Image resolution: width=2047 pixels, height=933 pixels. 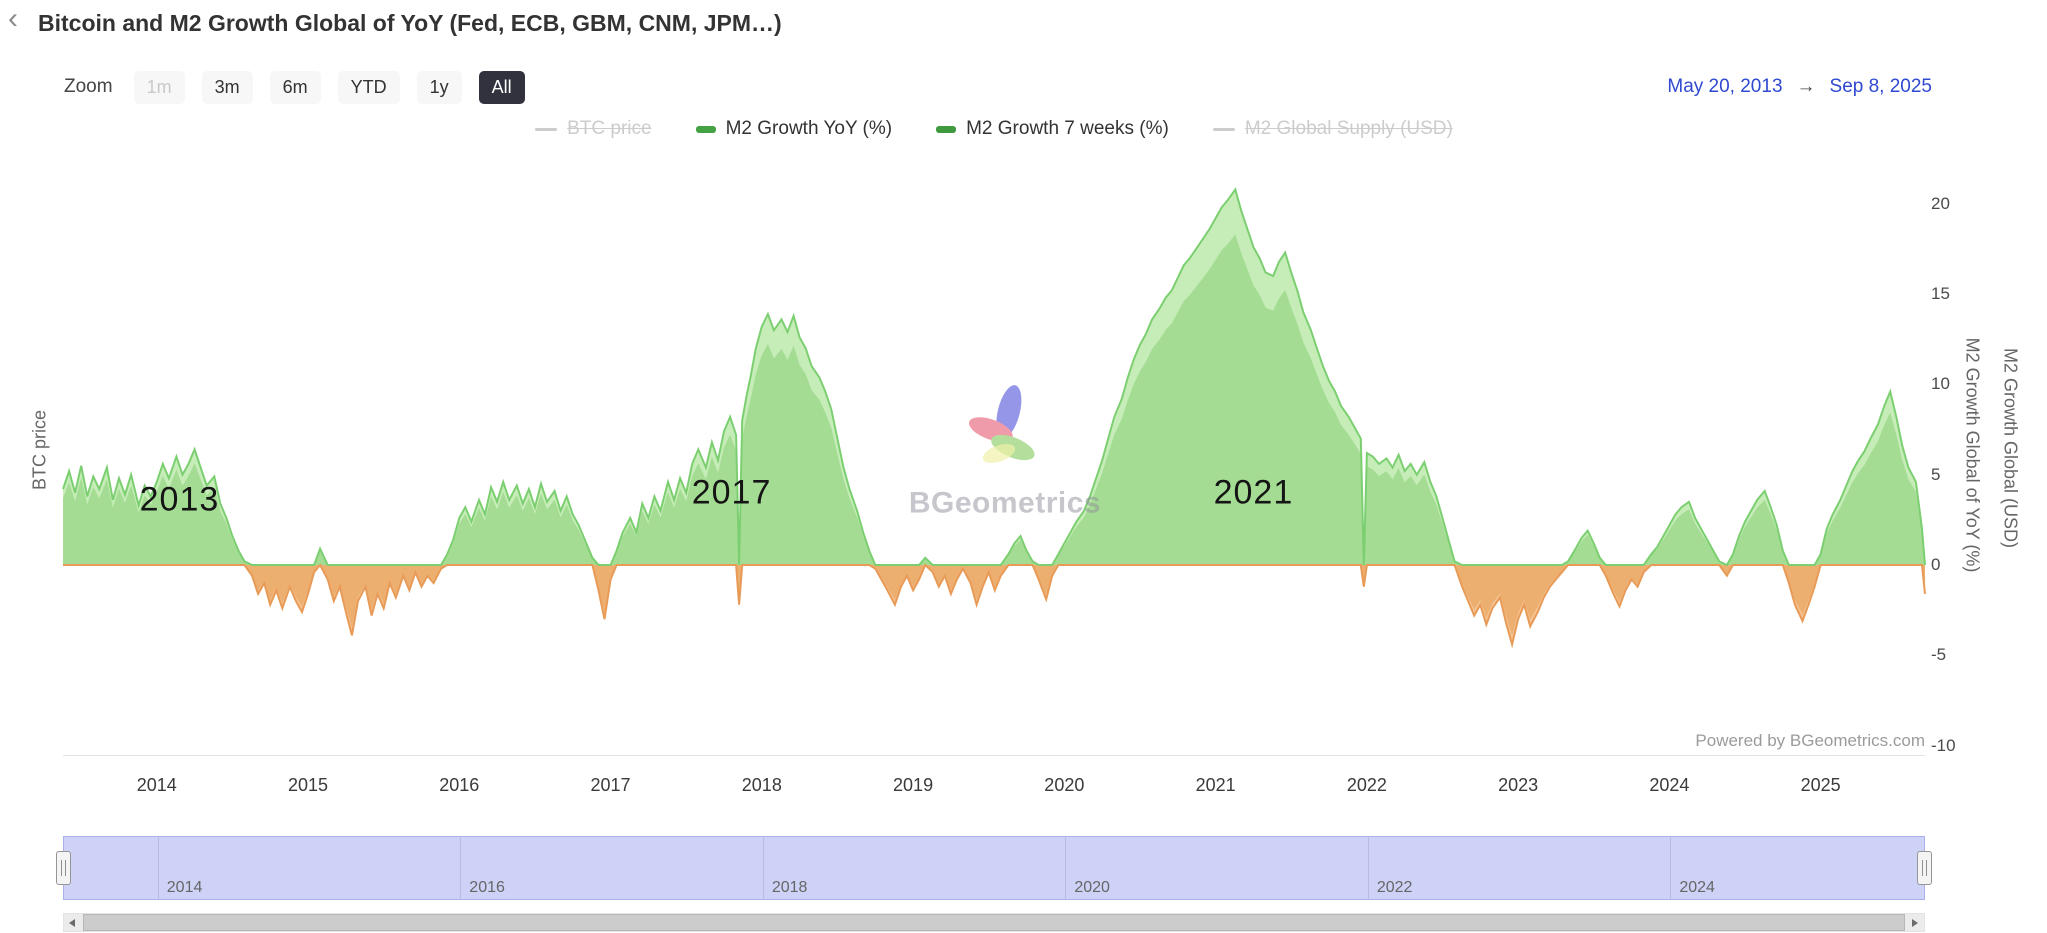 I want to click on powered-by-credit: Powered by BGeometrics.com, so click(x=1810, y=740).